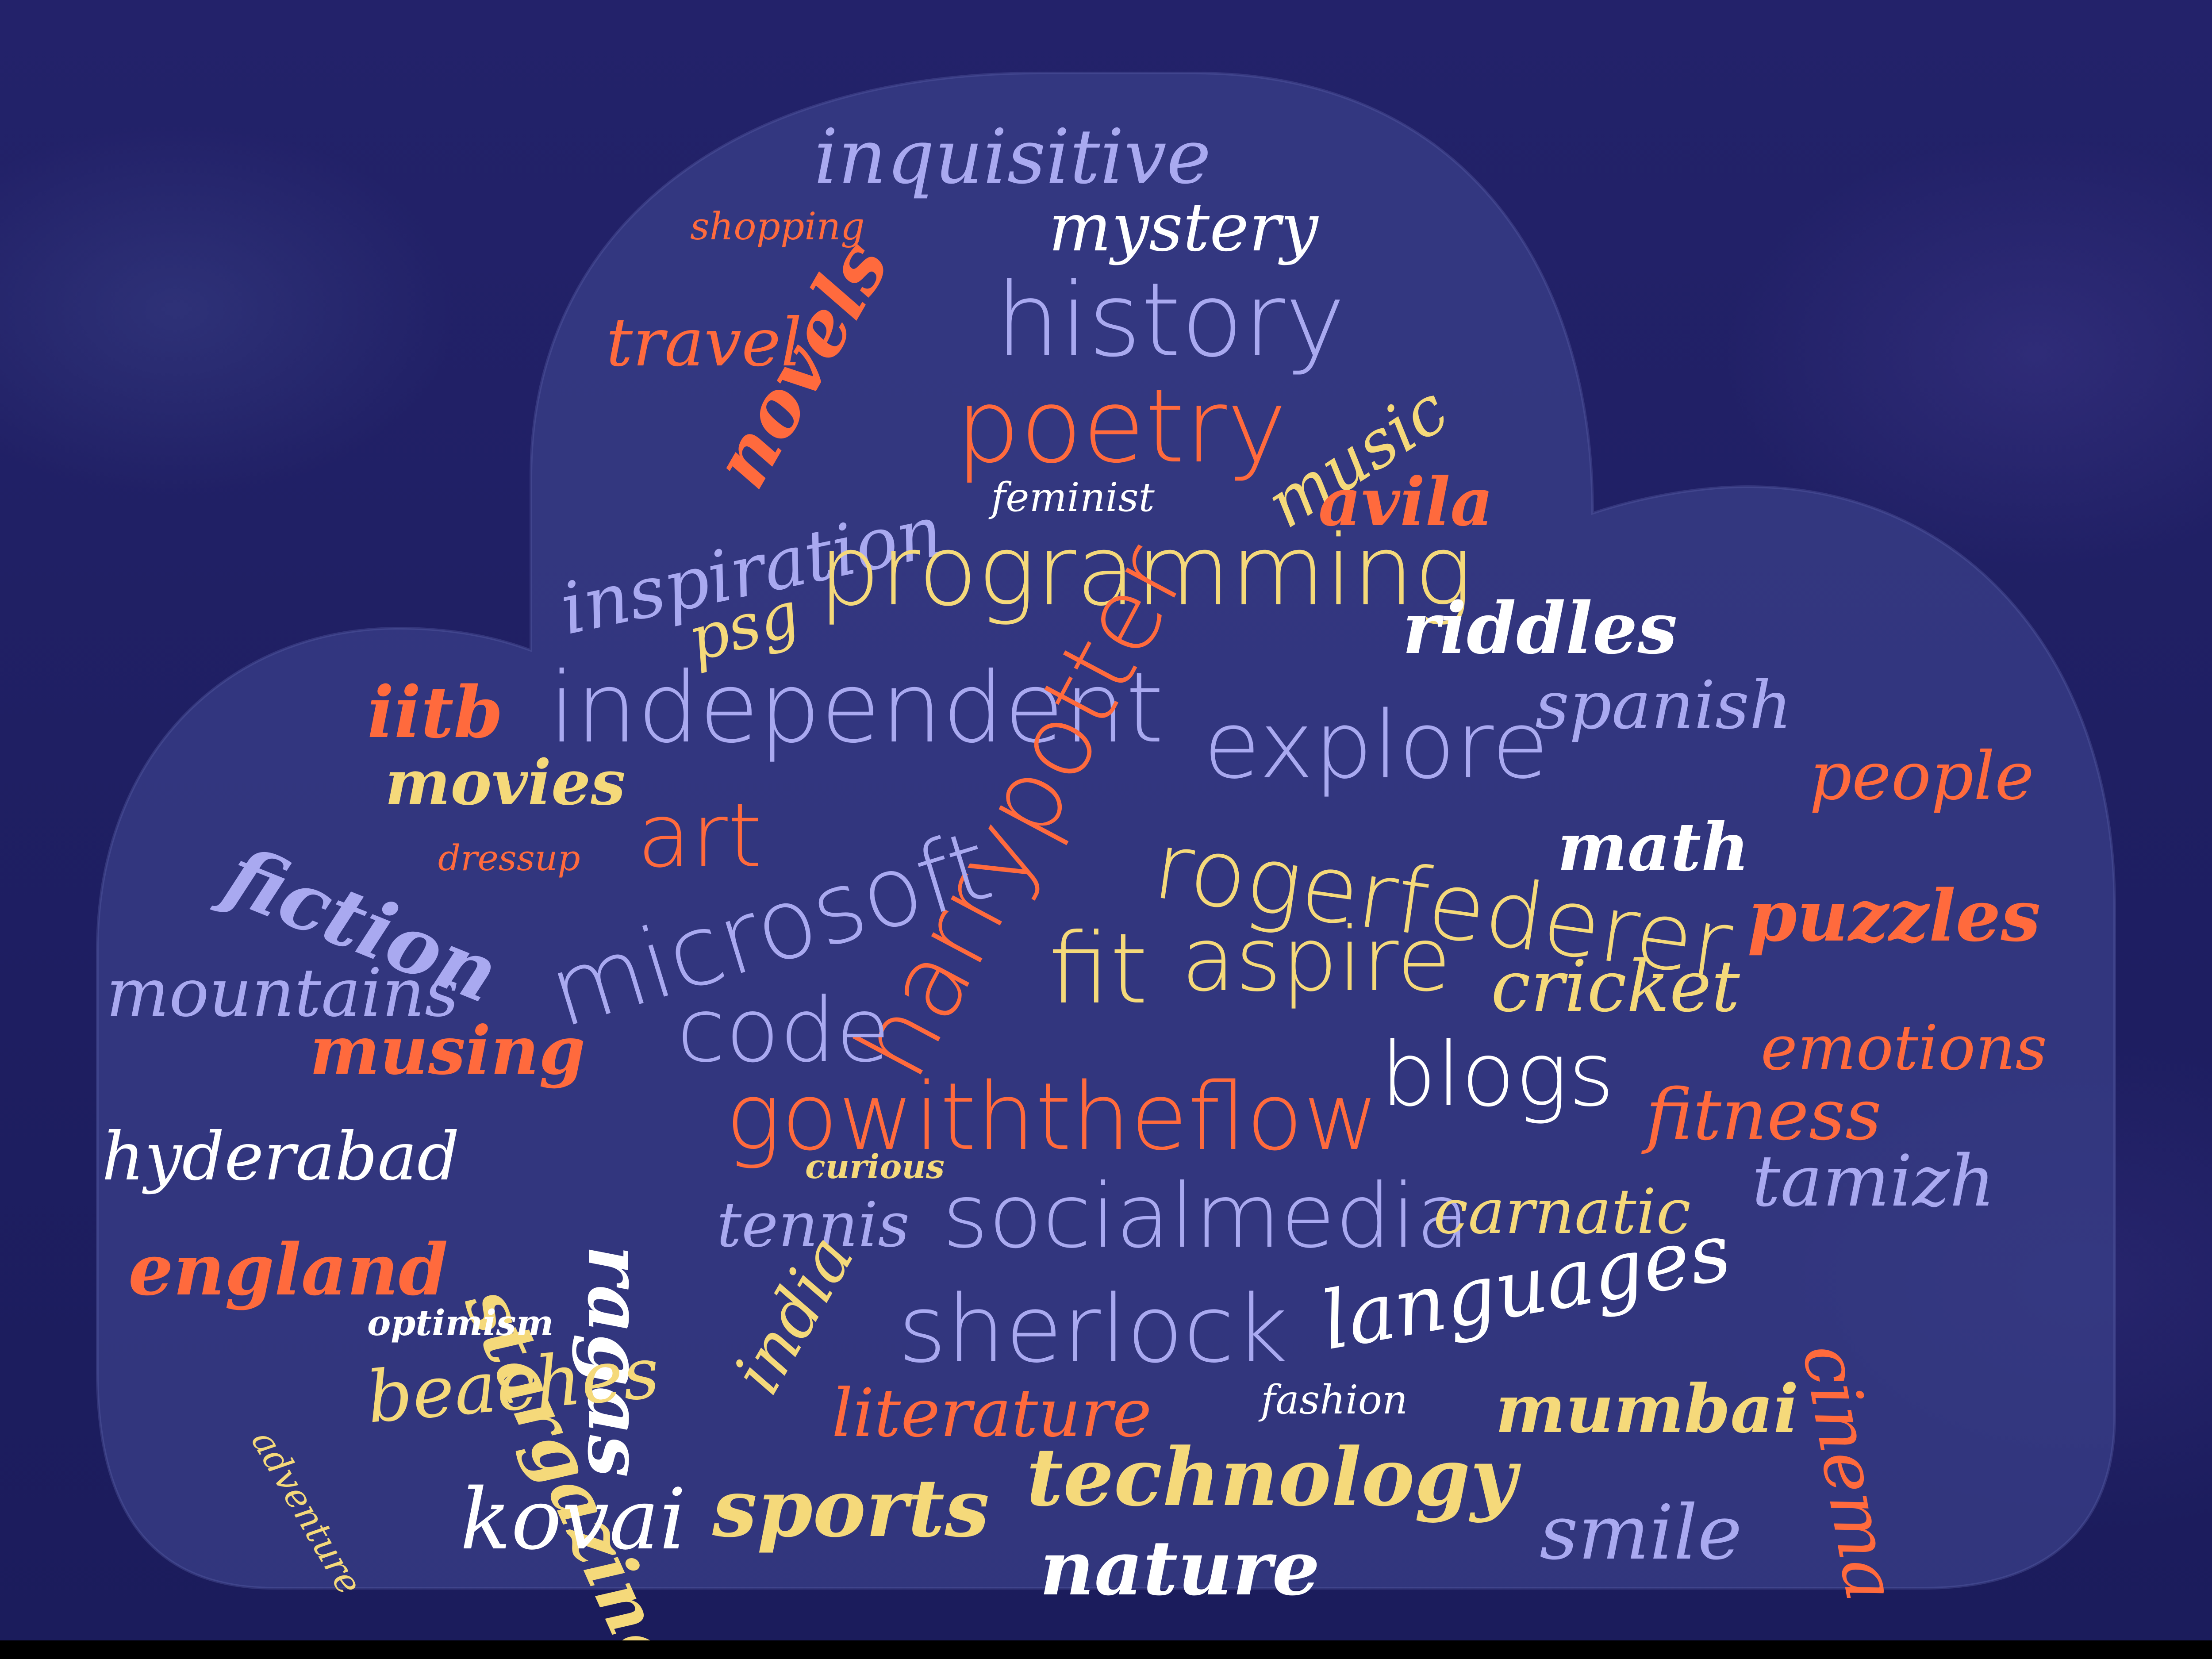 The width and height of the screenshot is (2212, 1659). I want to click on word-nature: nature, so click(1180, 1568).